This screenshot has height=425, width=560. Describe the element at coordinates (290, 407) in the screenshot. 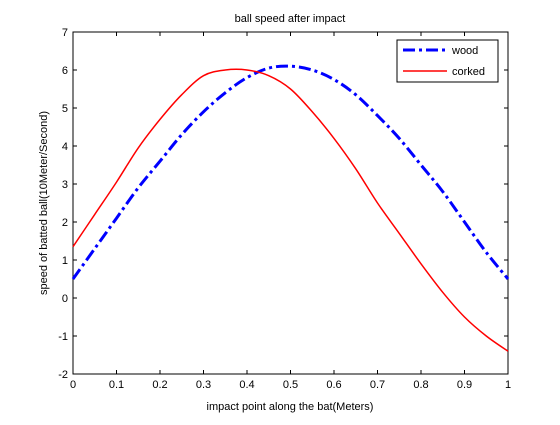

I see `x-axis-label: impact point along the bat(Meters)` at that location.